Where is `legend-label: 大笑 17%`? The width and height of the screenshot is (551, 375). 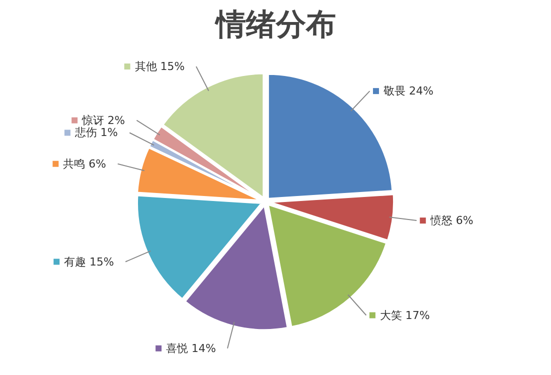 legend-label: 大笑 17% is located at coordinates (405, 315).